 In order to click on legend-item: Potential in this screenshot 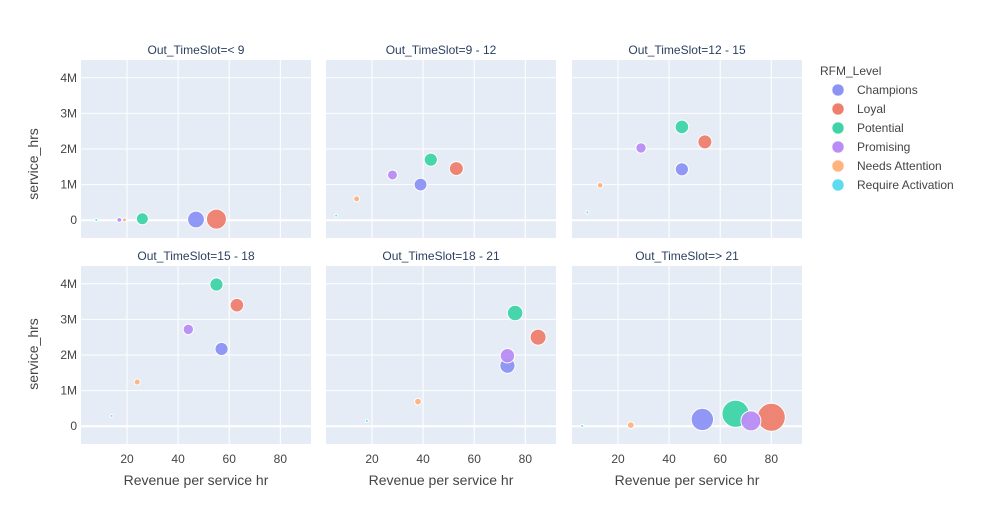, I will do `click(867, 128)`.